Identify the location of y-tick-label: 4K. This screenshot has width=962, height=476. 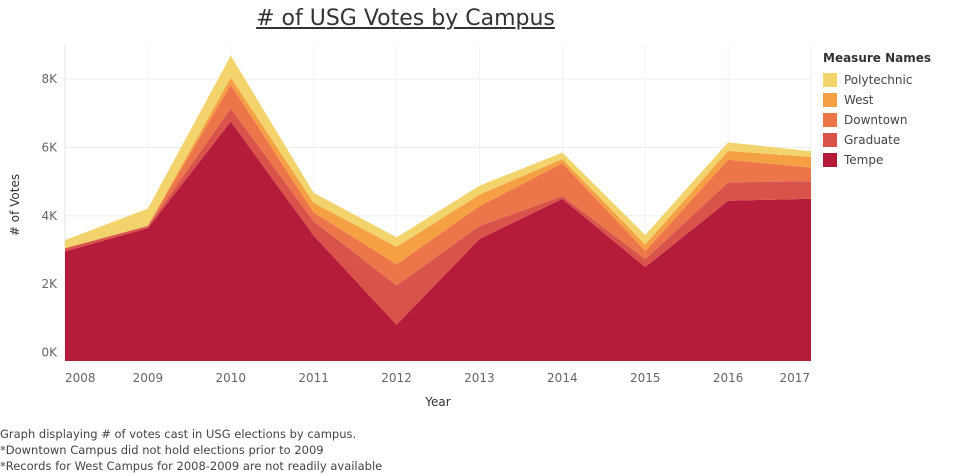
(49, 216).